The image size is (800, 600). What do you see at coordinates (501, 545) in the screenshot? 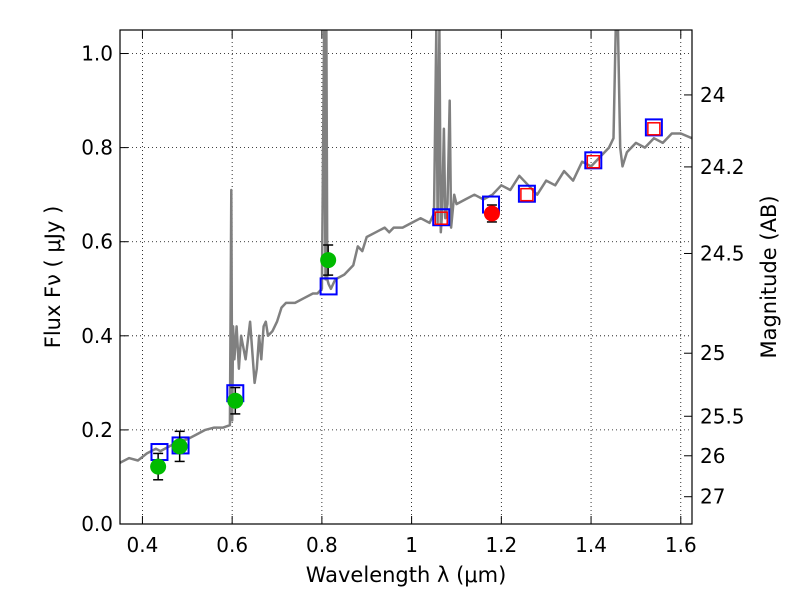
I see `x-tick-label: 1.2` at bounding box center [501, 545].